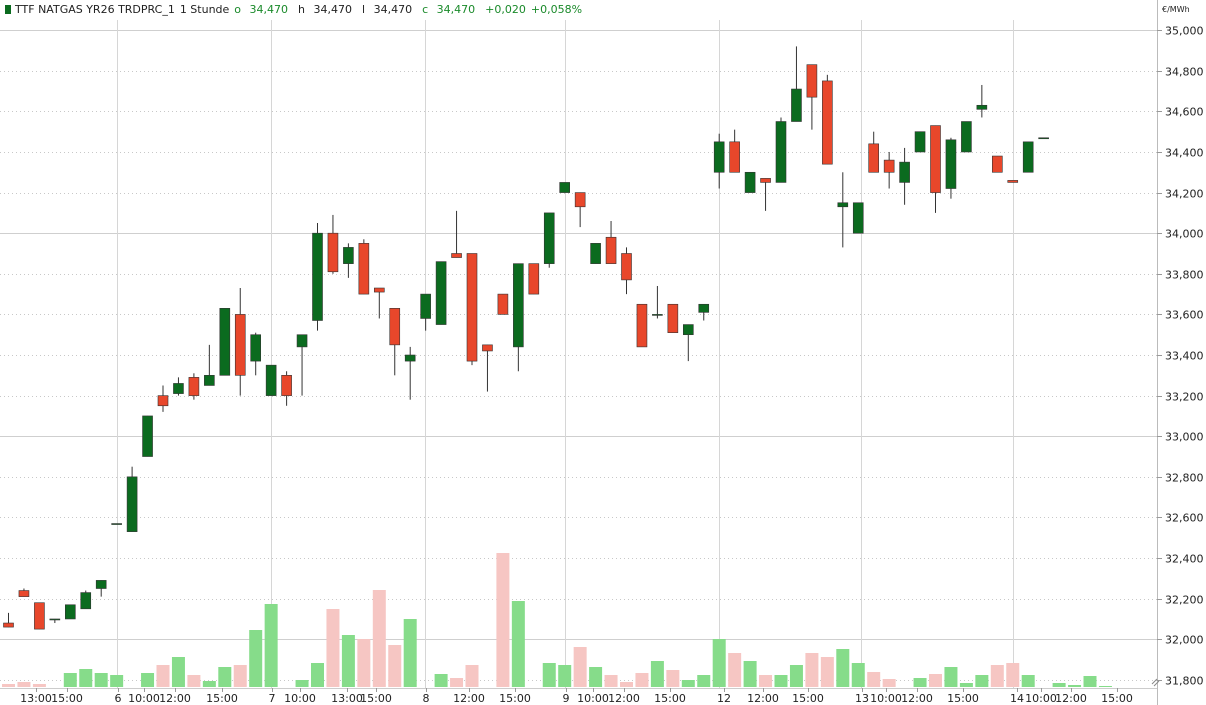 The width and height of the screenshot is (1206, 705). I want to click on candlestick-icon, so click(8, 9).